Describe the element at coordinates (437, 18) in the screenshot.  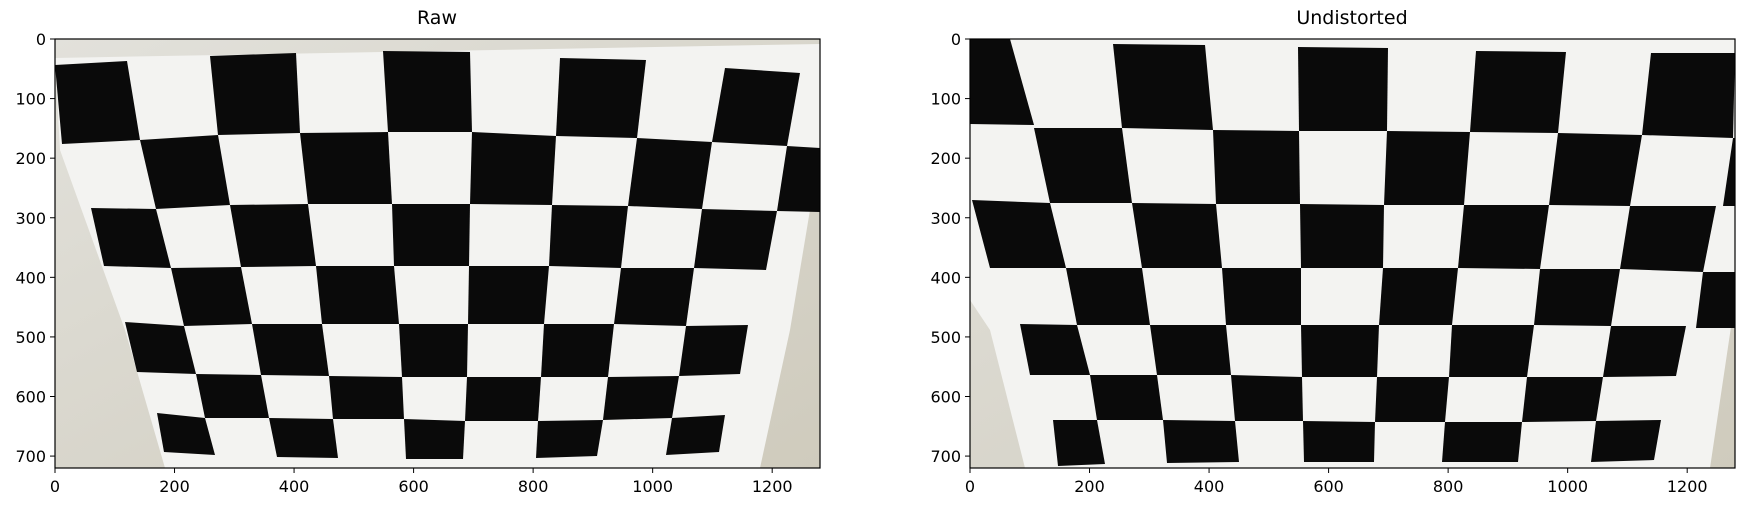
I see `raw-panel-title: Raw` at that location.